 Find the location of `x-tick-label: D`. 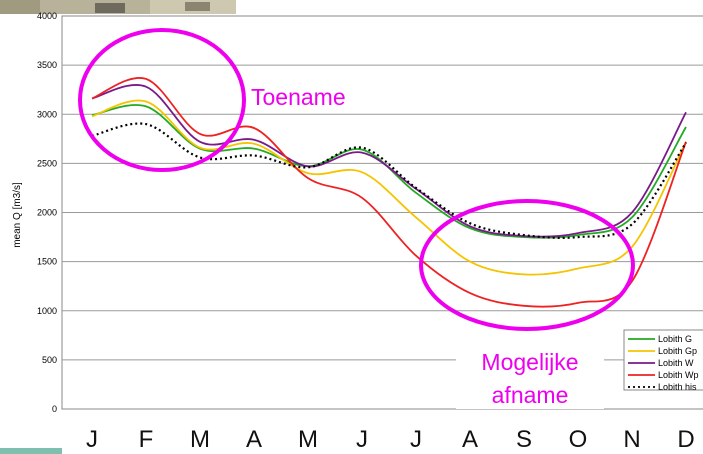

x-tick-label: D is located at coordinates (685, 439).